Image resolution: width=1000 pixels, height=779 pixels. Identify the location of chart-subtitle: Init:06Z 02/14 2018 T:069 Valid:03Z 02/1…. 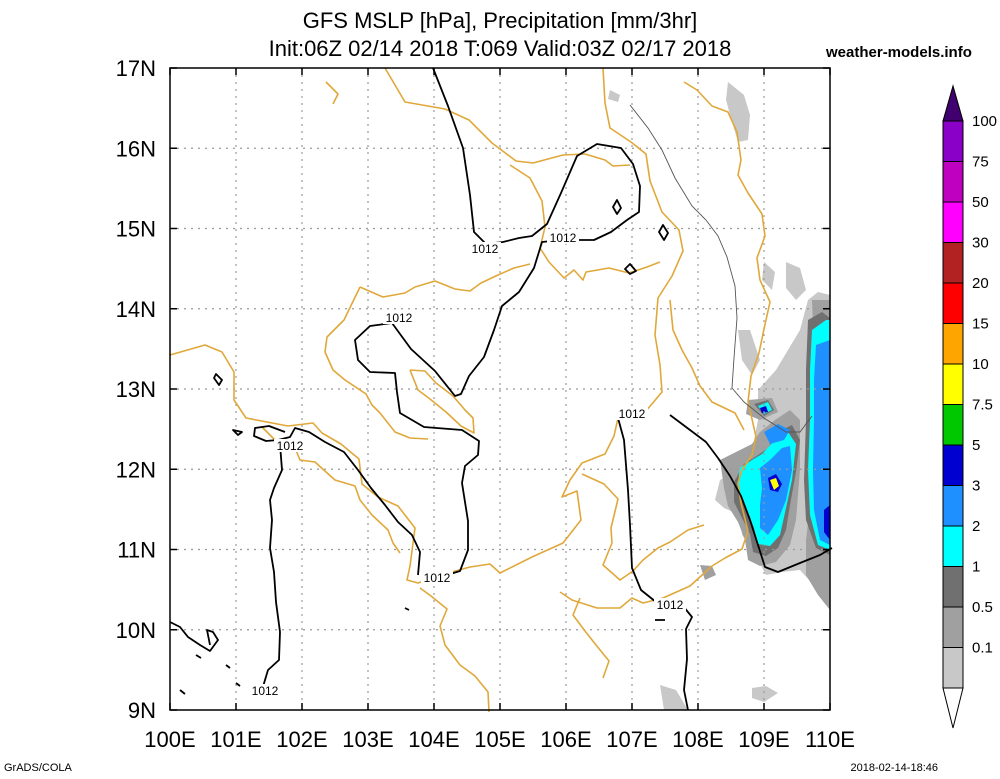
(500, 48).